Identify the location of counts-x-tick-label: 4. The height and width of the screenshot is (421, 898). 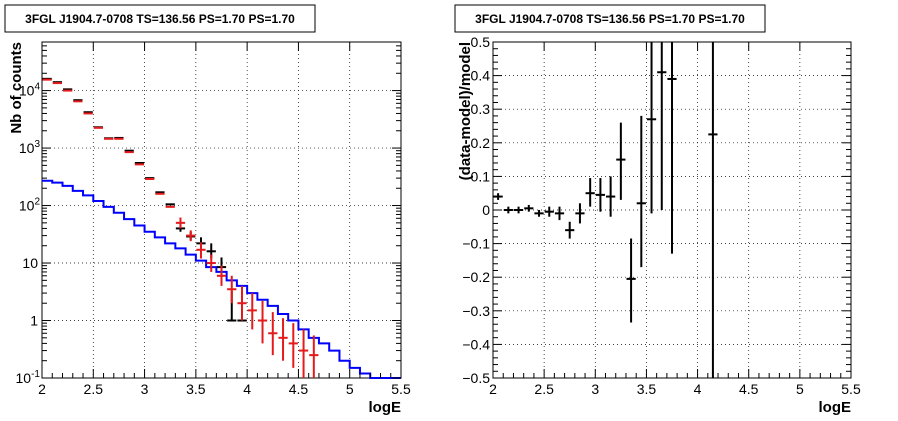
(247, 389).